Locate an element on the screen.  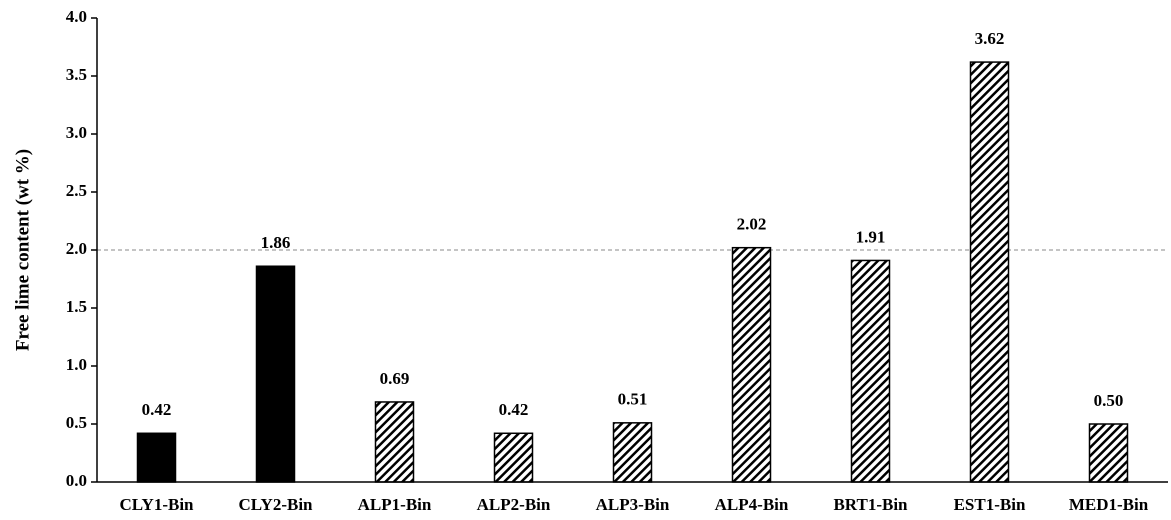
x-tick-label: ALP4-Bin is located at coordinates (752, 504).